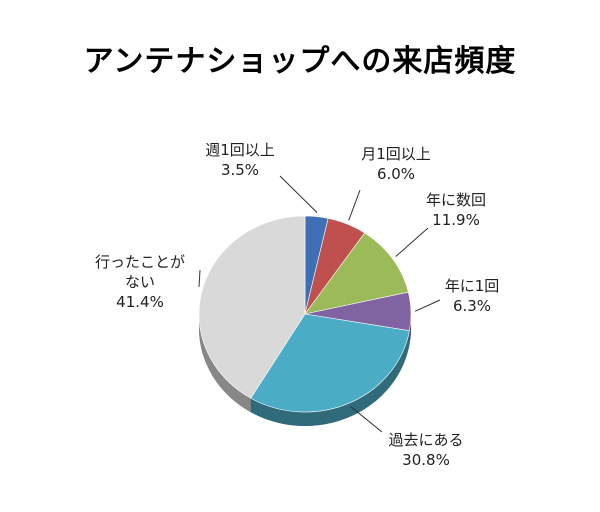 This screenshot has height=512, width=600. What do you see at coordinates (426, 460) in the screenshot?
I see `slice-value: 30.8%` at bounding box center [426, 460].